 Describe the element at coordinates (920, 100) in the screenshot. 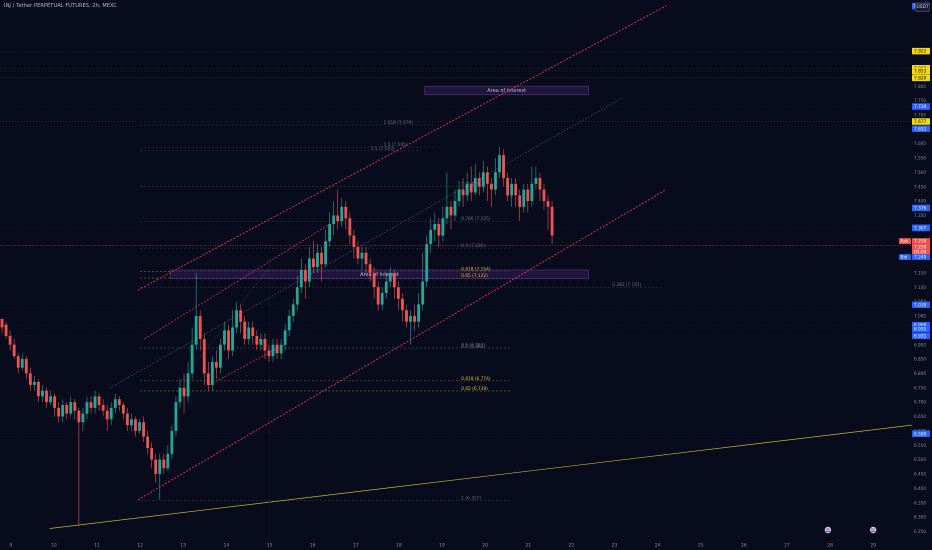

I see `price-axis-label: 7.750` at that location.